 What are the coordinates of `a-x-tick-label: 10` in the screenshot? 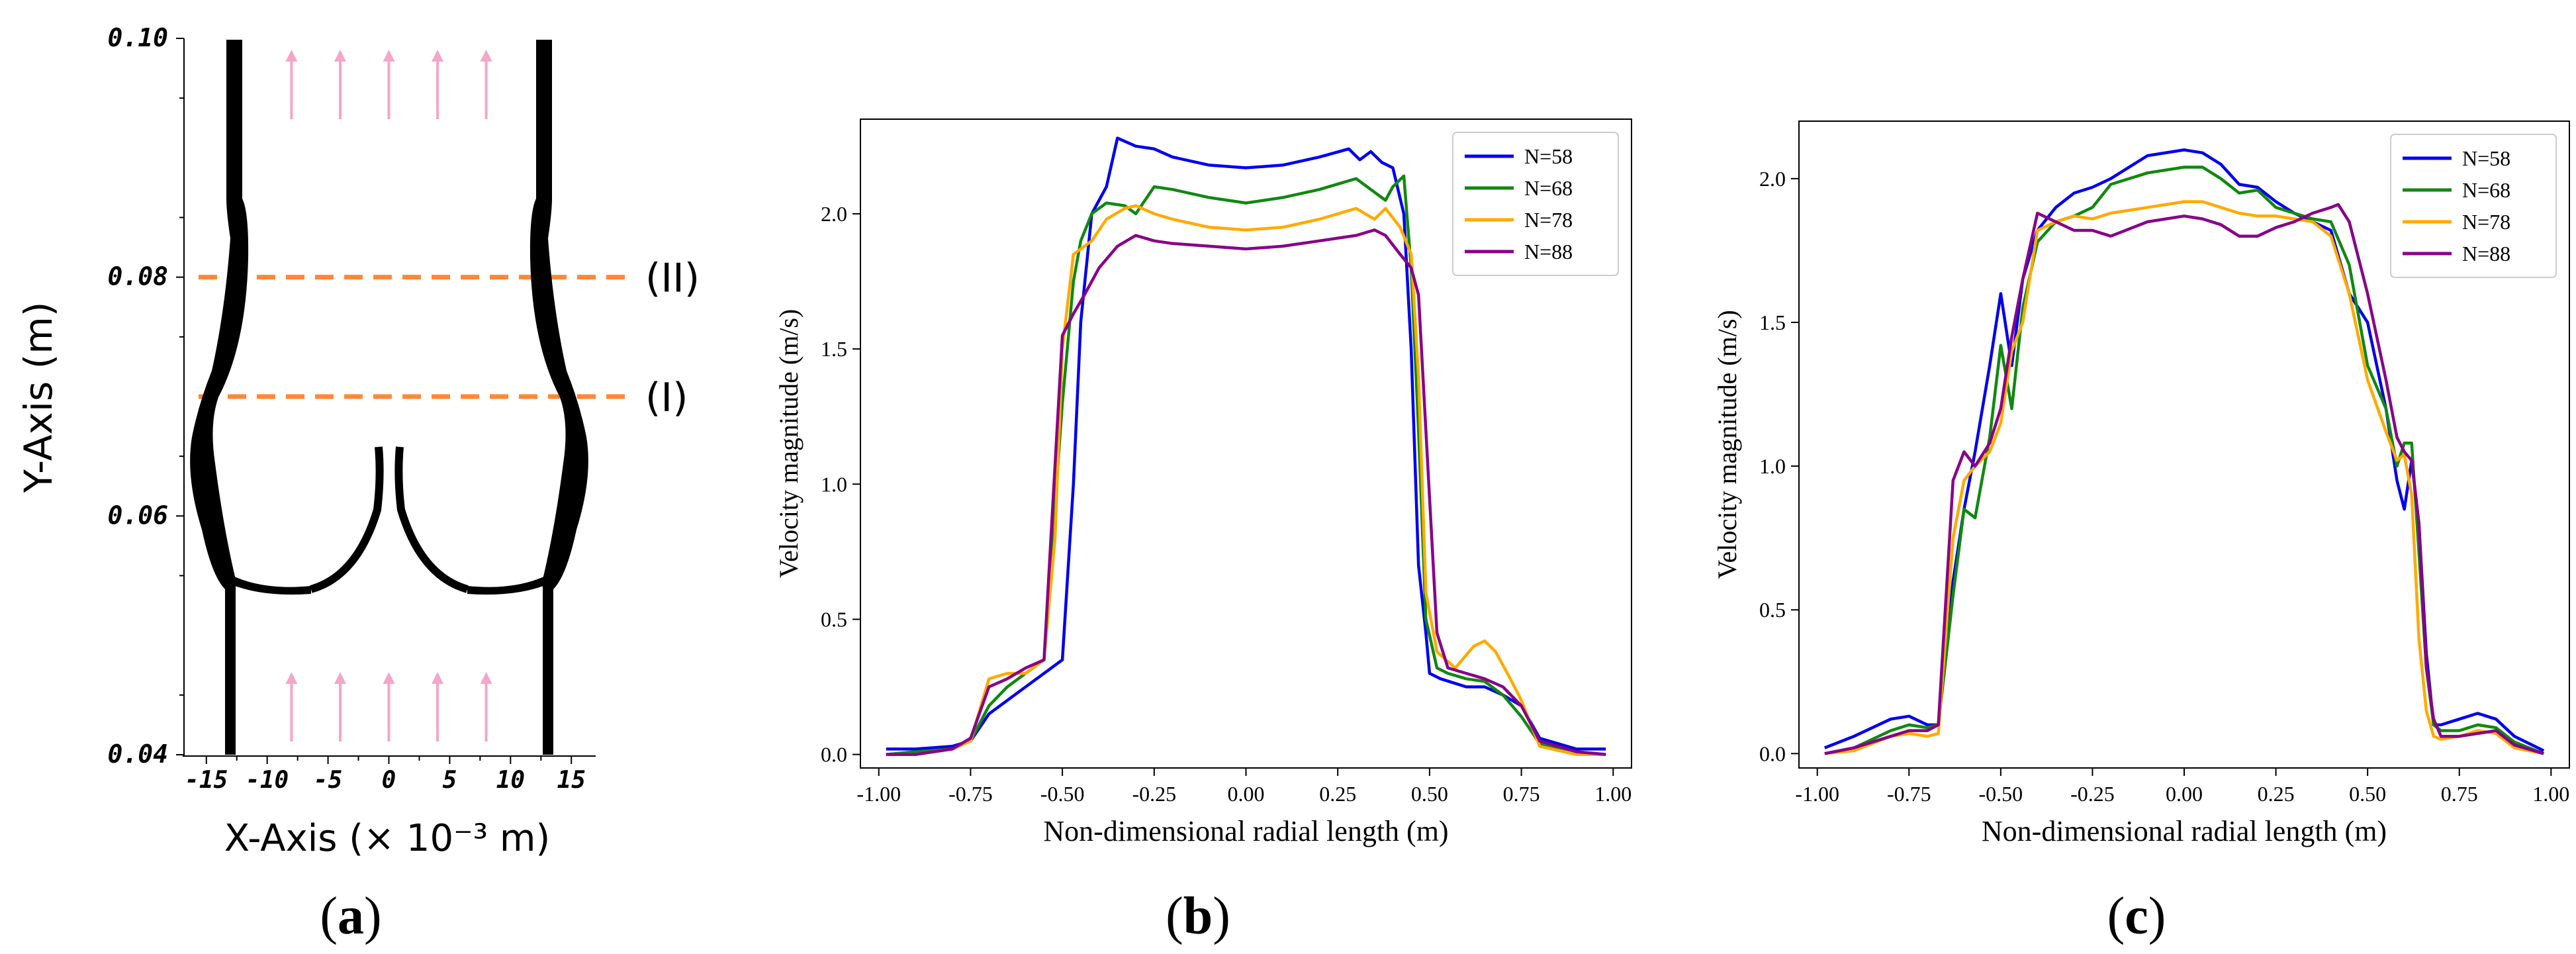 It's located at (510, 780).